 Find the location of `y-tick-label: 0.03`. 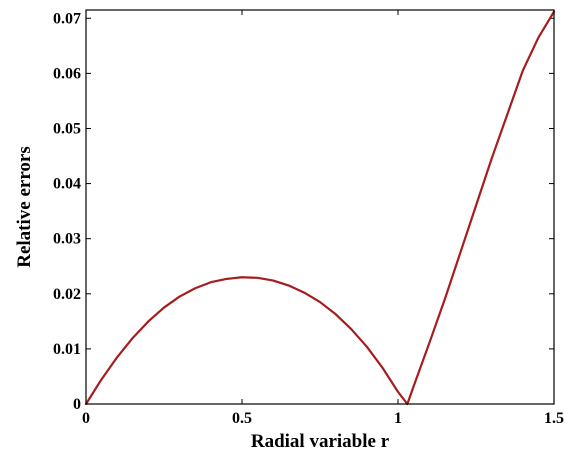

y-tick-label: 0.03 is located at coordinates (67, 239).